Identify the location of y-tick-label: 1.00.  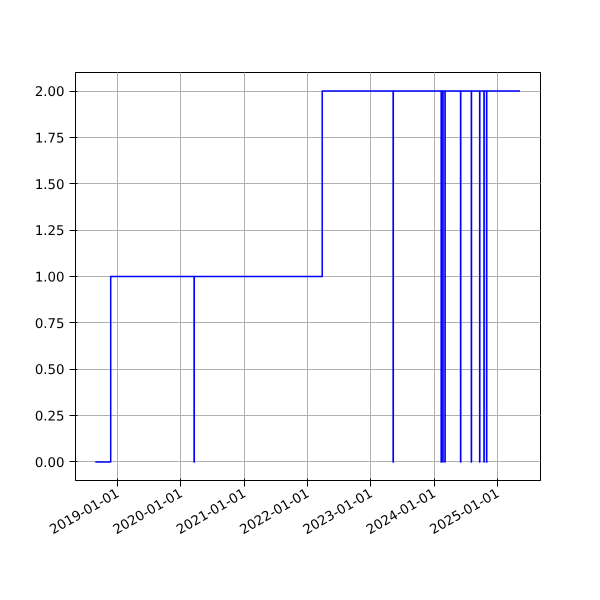
(49, 278).